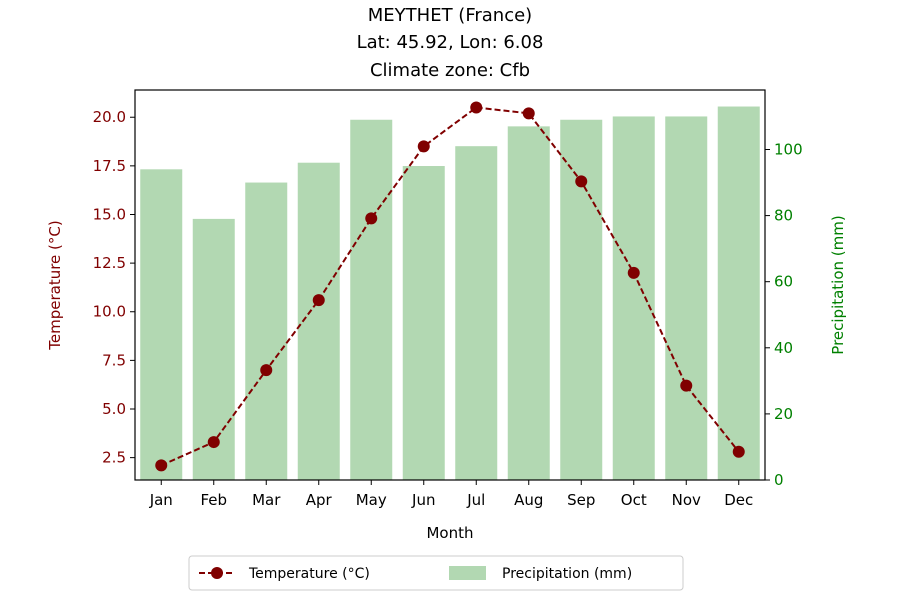 This screenshot has width=900, height=600. What do you see at coordinates (476, 313) in the screenshot?
I see `precipitation-bar-jul` at bounding box center [476, 313].